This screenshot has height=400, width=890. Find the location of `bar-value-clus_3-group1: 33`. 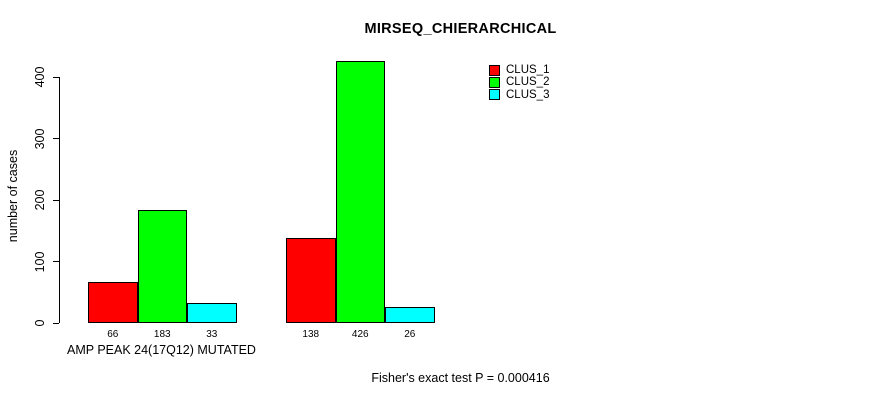

bar-value-clus_3-group1: 33 is located at coordinates (212, 334).